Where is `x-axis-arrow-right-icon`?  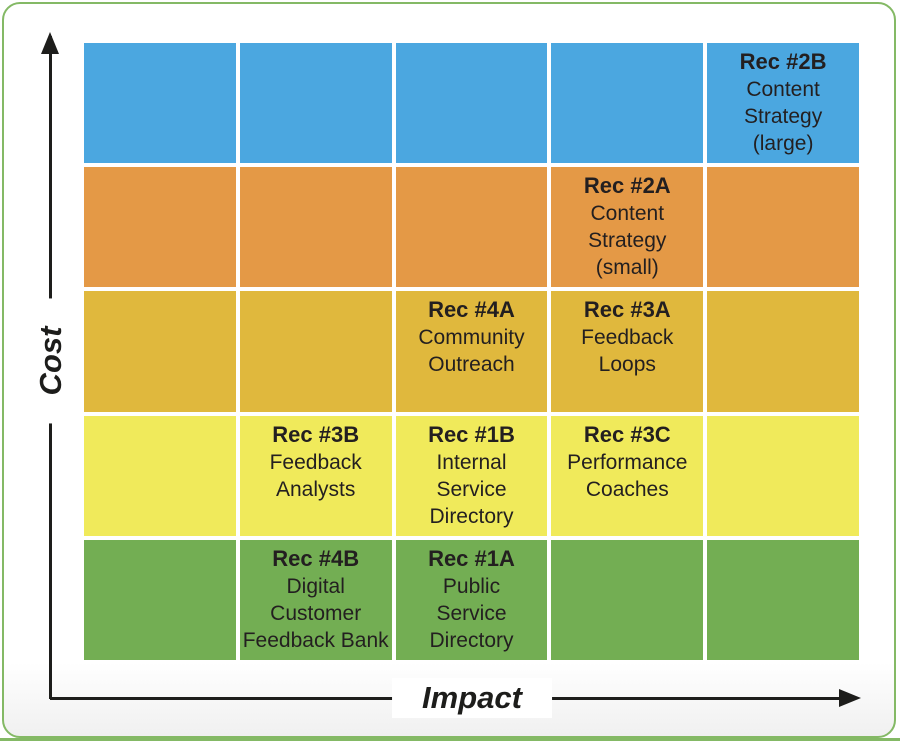 x-axis-arrow-right-icon is located at coordinates (850, 698).